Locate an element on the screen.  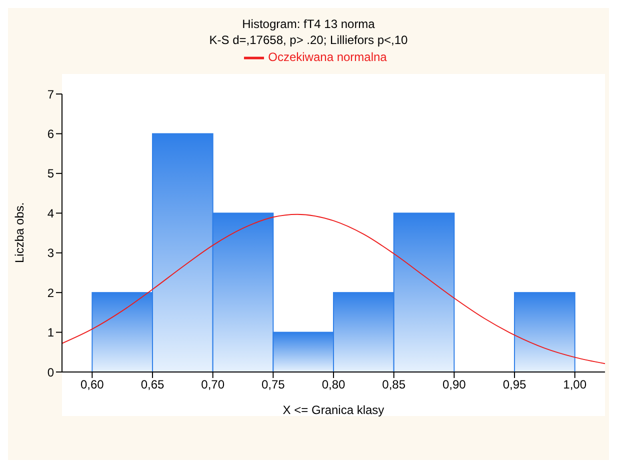
x-tick-label: 0,95 is located at coordinates (514, 385).